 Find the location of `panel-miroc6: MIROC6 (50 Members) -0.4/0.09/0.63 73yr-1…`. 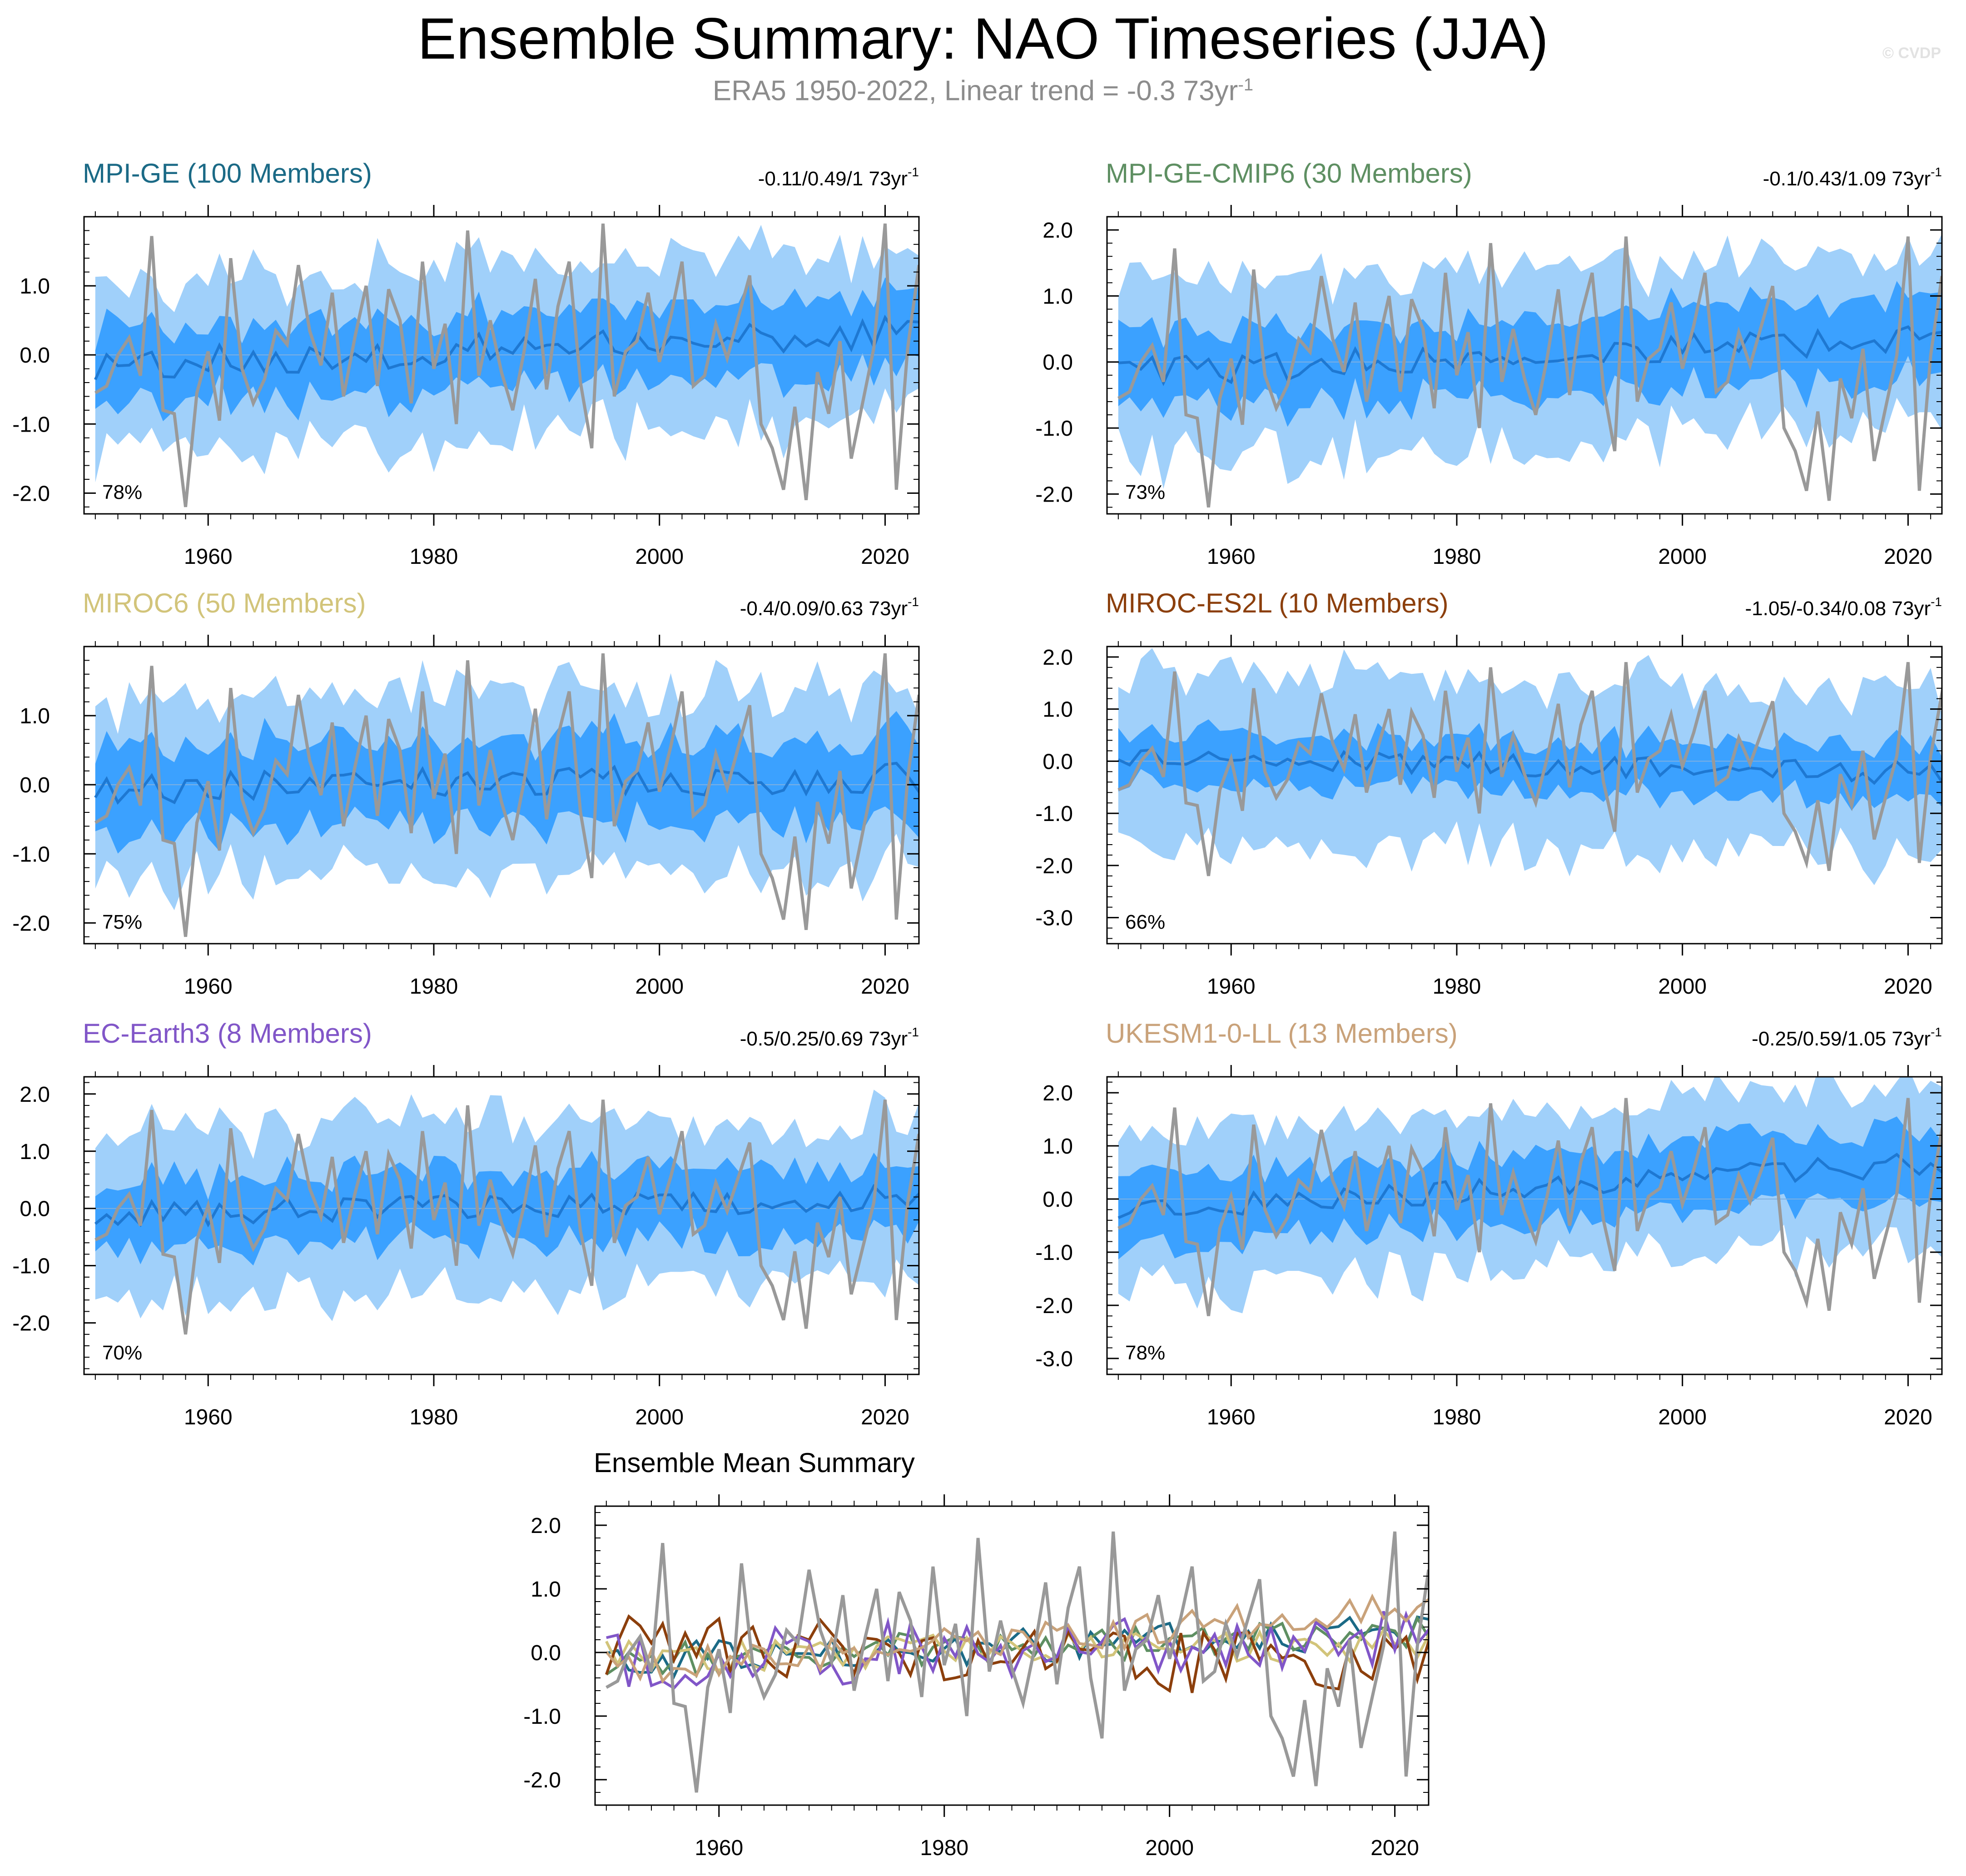

panel-miroc6: MIROC6 (50 Members) -0.4/0.09/0.63 73yr-1… is located at coordinates (466, 794).